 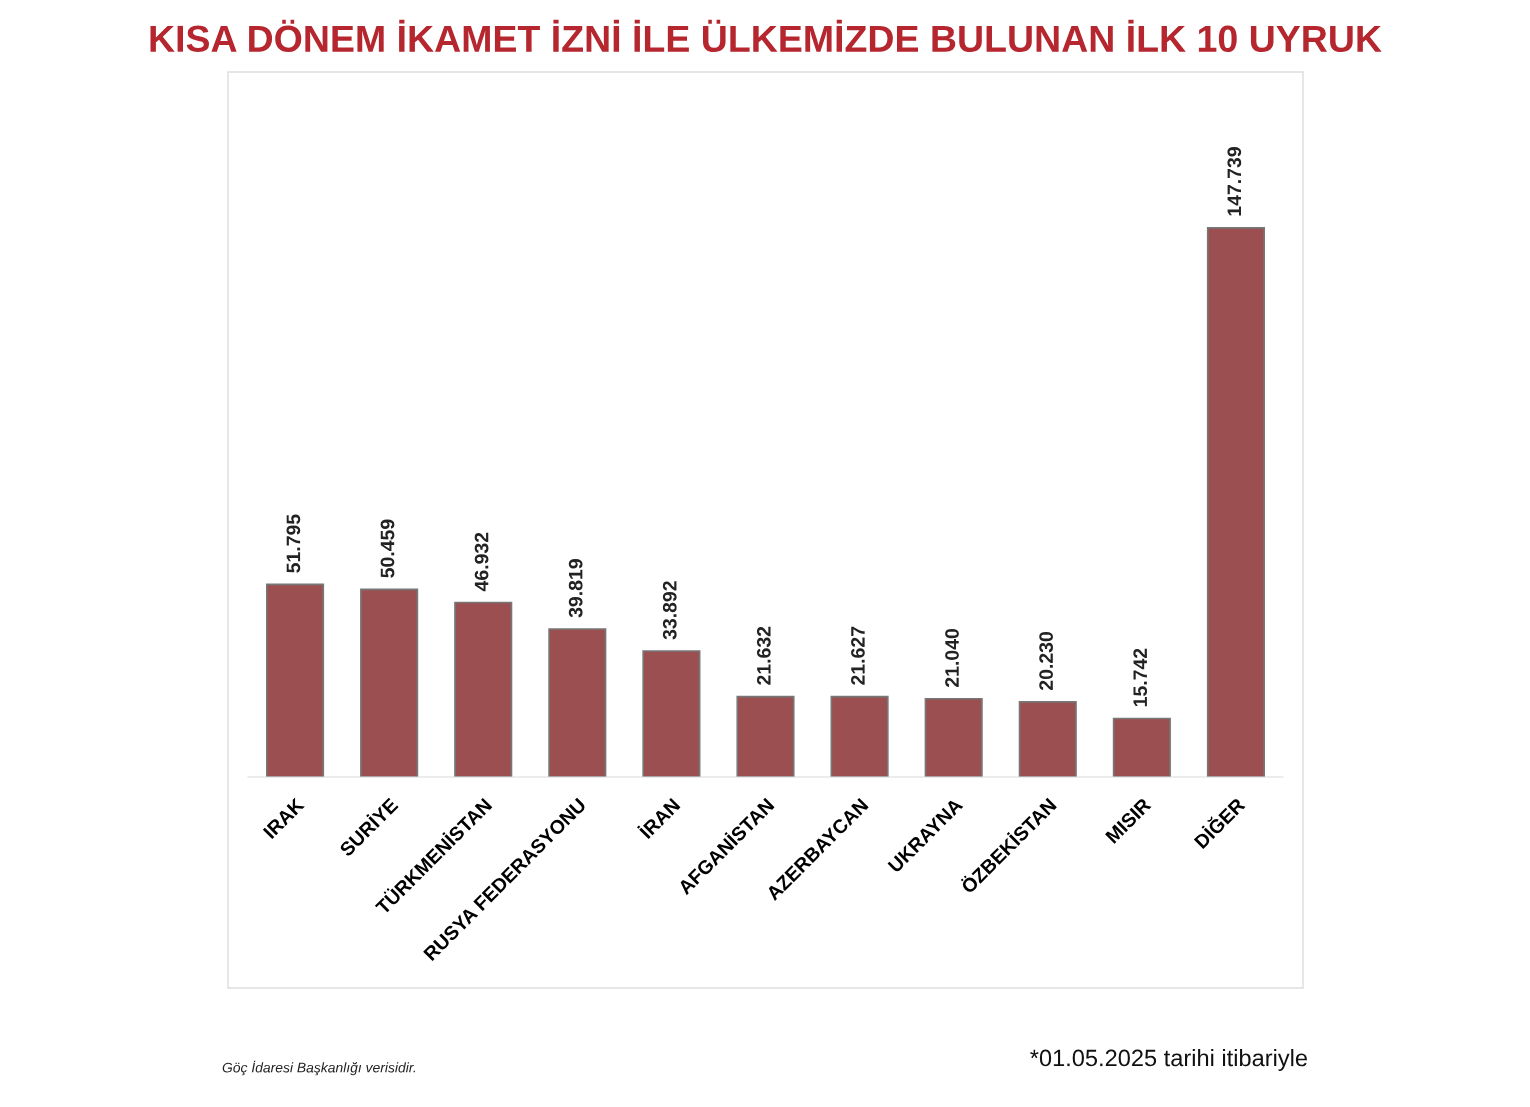 I want to click on text: Göç İdaresi Başkanlığı verisidir., so click(x=319, y=1068).